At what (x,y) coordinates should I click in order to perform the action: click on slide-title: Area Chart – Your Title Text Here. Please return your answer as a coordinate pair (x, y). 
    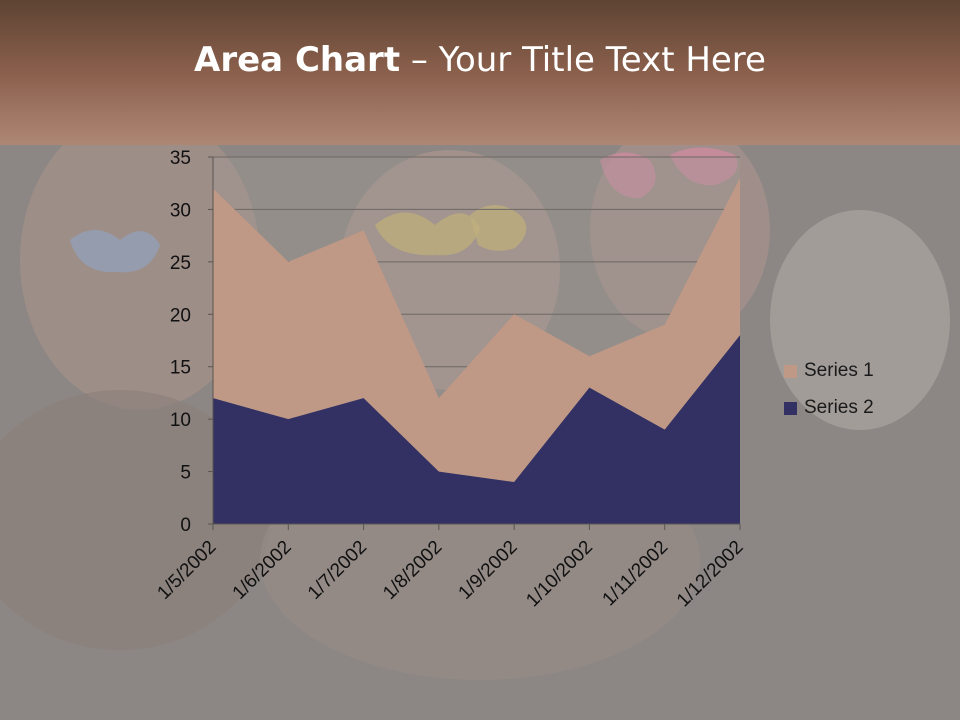
    Looking at the image, I should click on (480, 60).